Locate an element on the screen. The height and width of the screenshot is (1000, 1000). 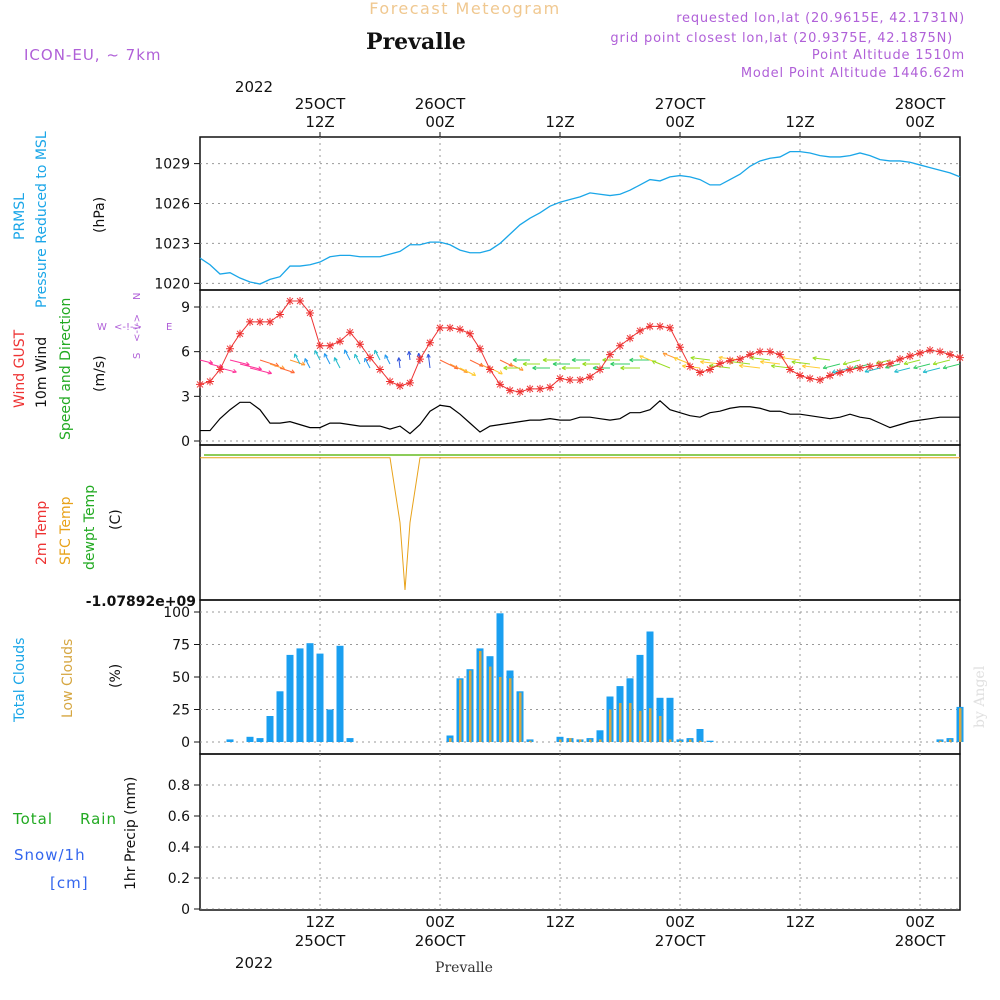
compass-e: E is located at coordinates (169, 327).